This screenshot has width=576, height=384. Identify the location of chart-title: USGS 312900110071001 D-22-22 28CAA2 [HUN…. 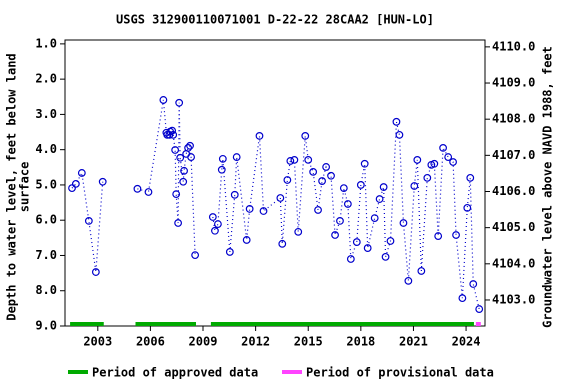
(275, 20).